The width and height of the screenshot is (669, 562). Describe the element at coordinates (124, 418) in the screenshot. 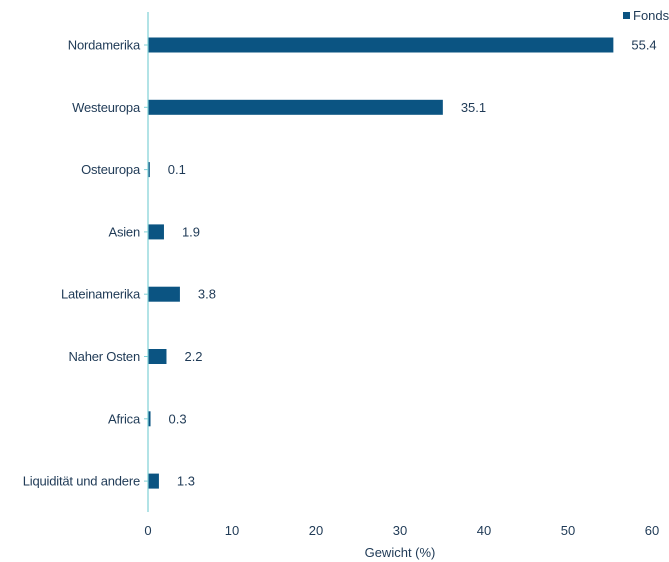

I see `category-label: Africa` at that location.